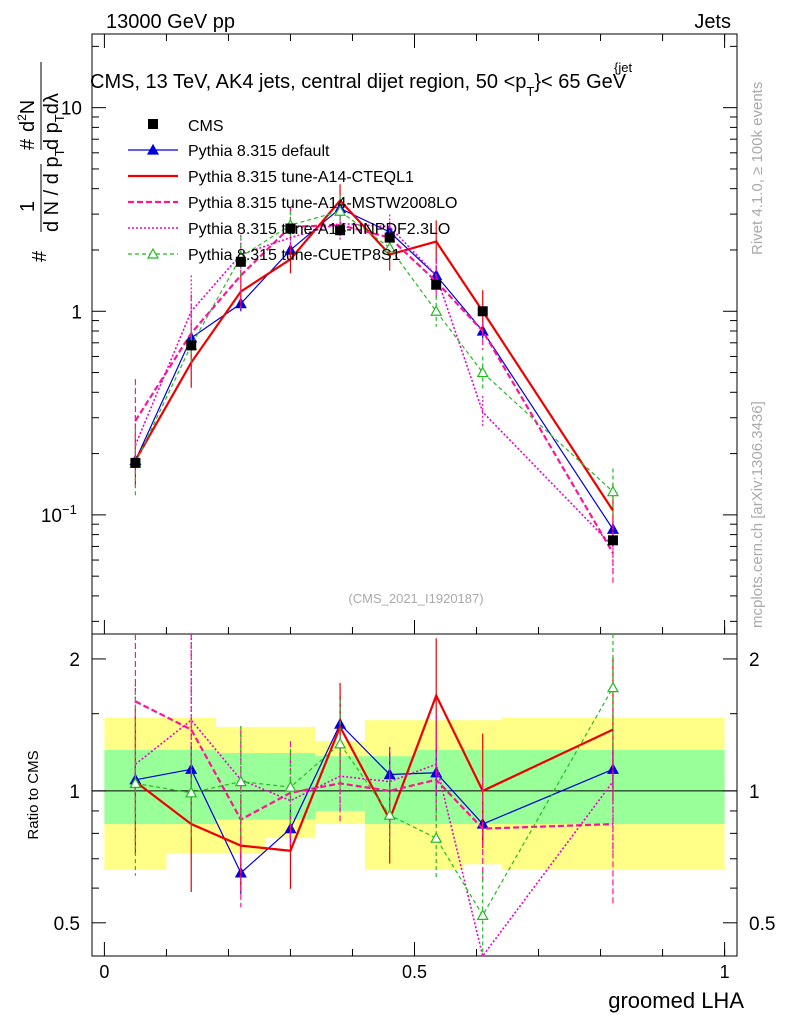  Describe the element at coordinates (415, 598) in the screenshot. I see `analysis-tag: (CMS_2021_I1920187)` at that location.